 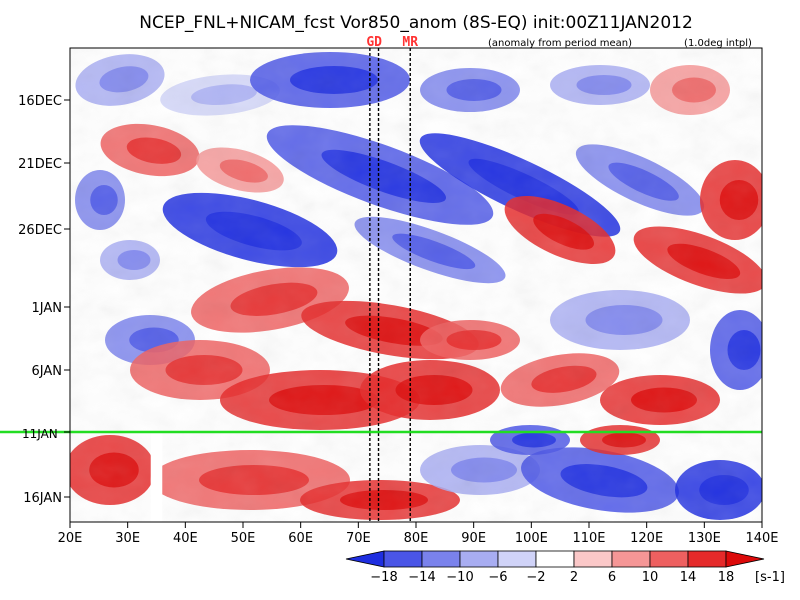 I want to click on x-tick-label: 120E, so click(x=646, y=538).